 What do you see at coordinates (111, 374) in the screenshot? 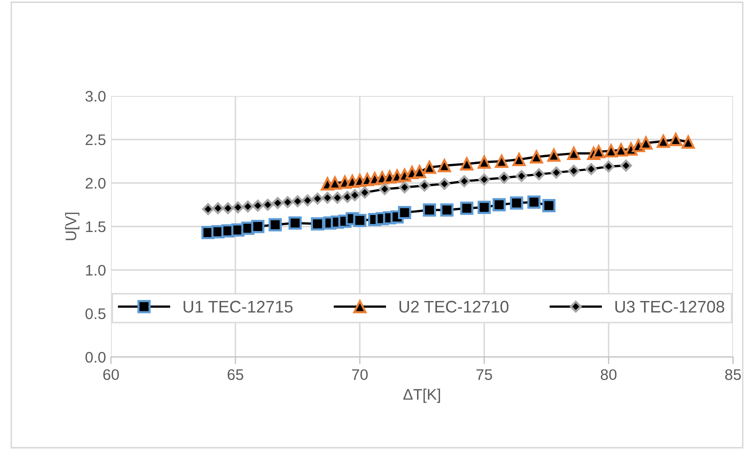
I see `x-tick-label: 60` at bounding box center [111, 374].